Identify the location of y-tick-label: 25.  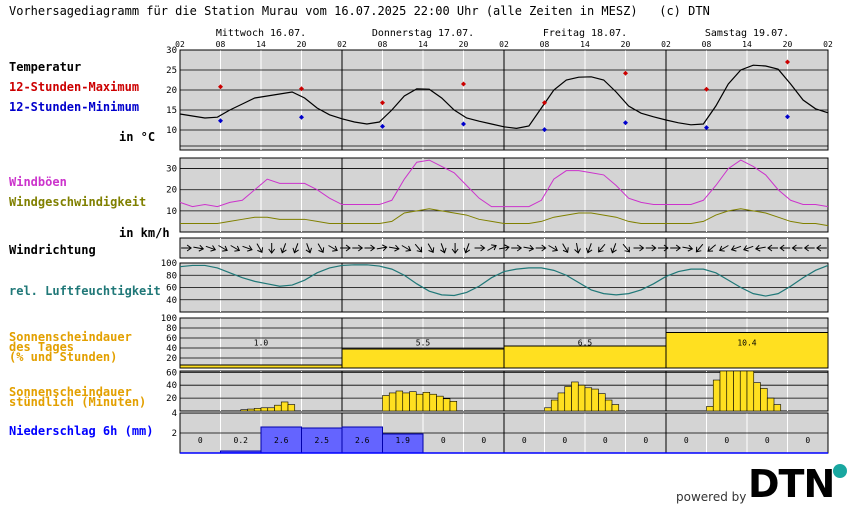
(171, 71).